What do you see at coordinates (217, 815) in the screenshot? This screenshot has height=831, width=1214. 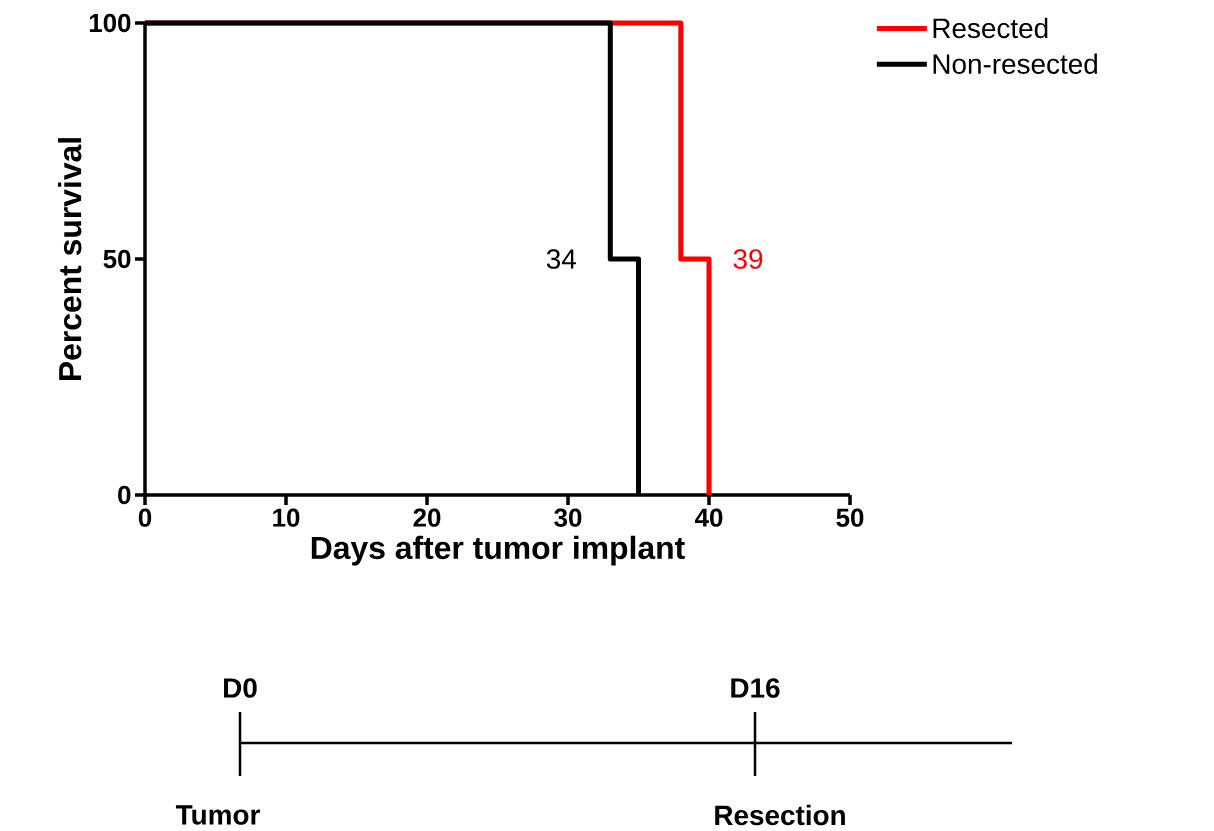 I see `text: Tumor` at bounding box center [217, 815].